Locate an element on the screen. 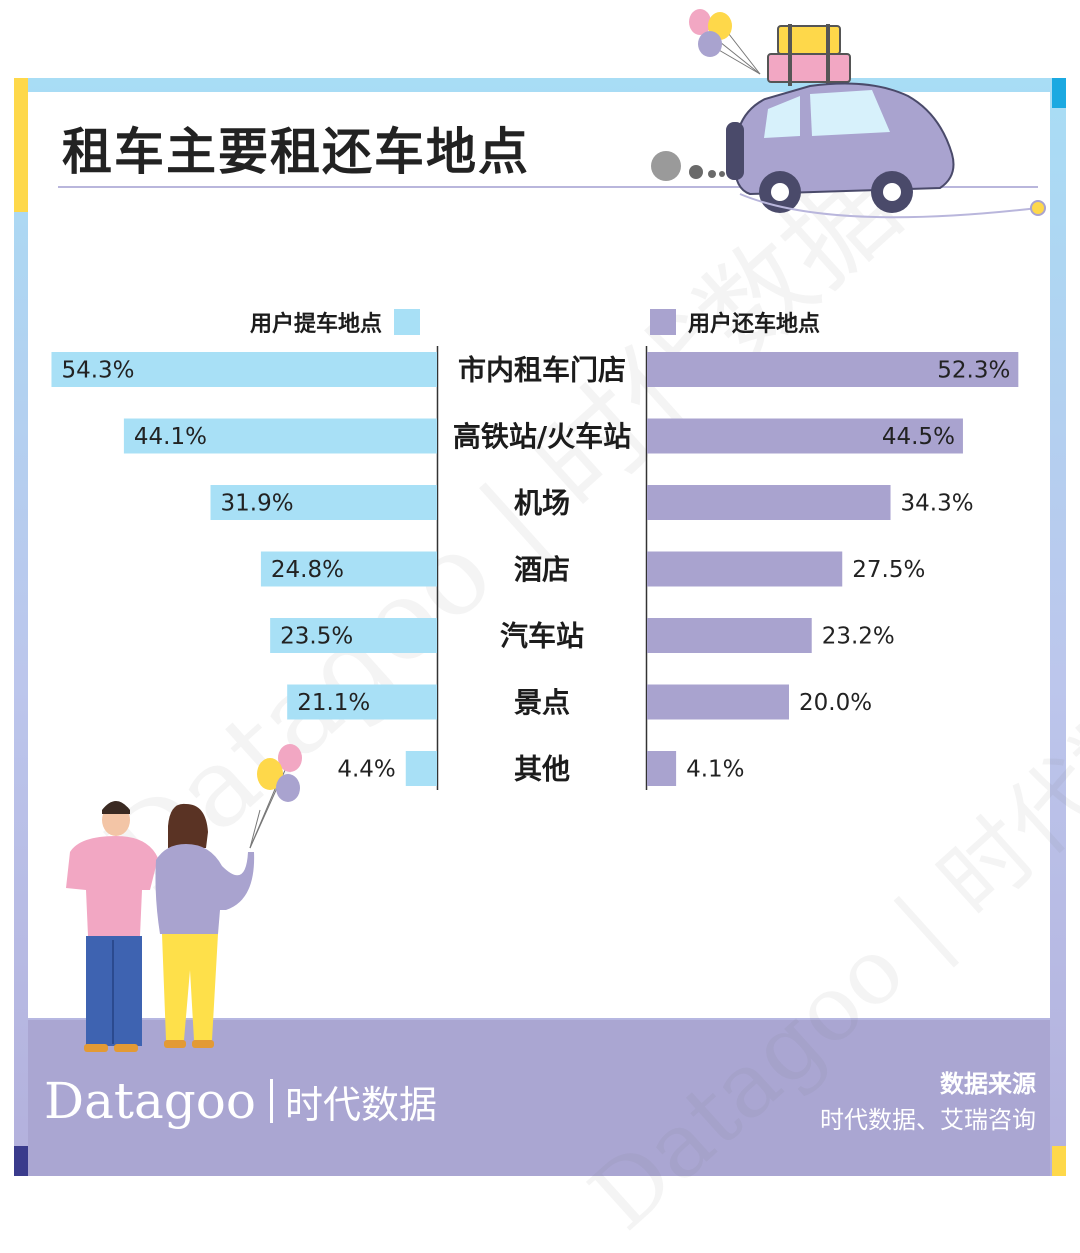  legend-return-label: 用户还车地点 is located at coordinates (754, 324).